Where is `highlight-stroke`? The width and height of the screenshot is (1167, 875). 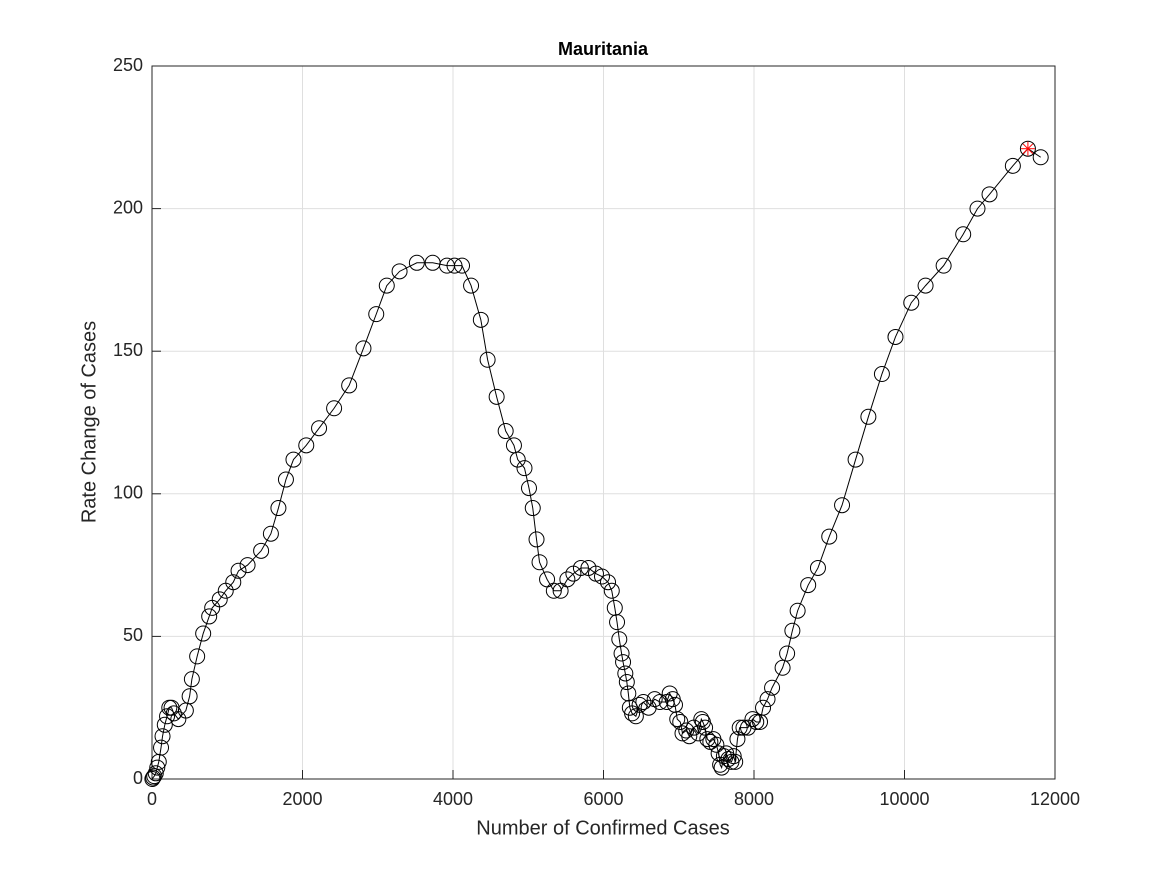
highlight-stroke is located at coordinates (1028, 148).